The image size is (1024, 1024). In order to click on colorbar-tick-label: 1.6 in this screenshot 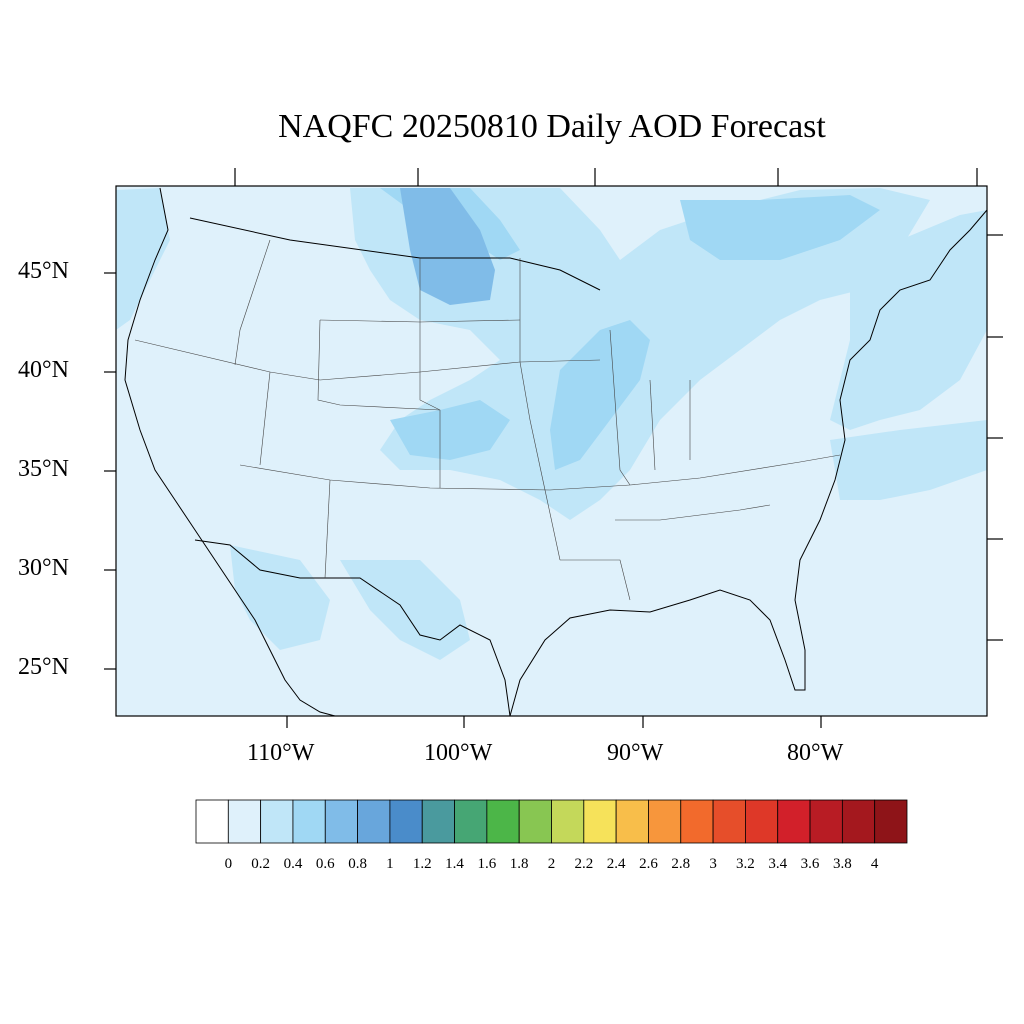, I will do `click(487, 864)`.